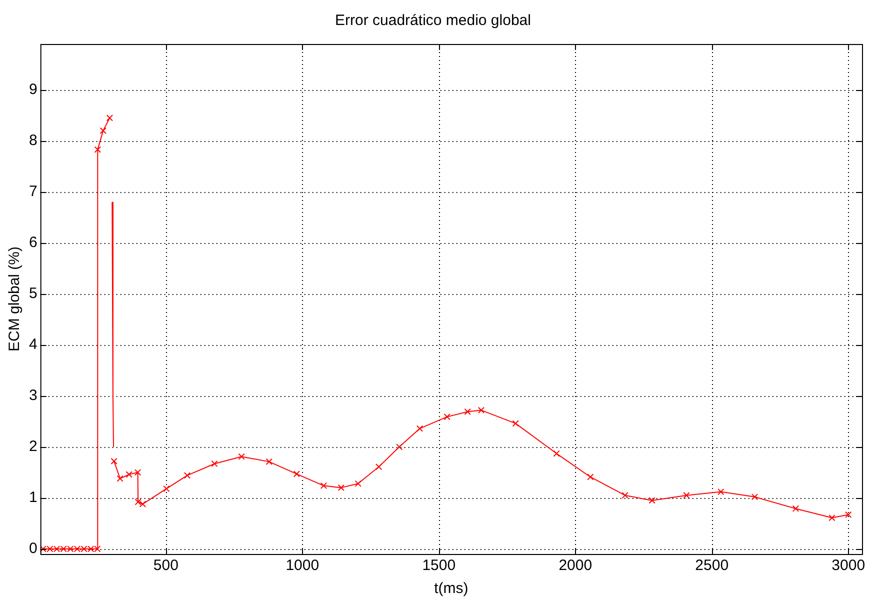 Image resolution: width=874 pixels, height=604 pixels. I want to click on x-tick-label: 1500, so click(439, 565).